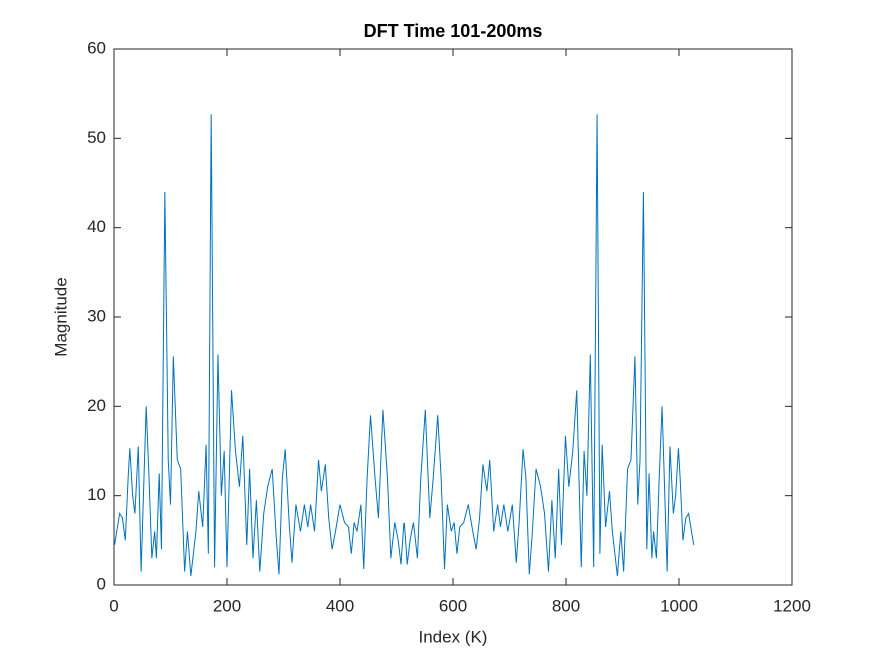  Describe the element at coordinates (453, 605) in the screenshot. I see `x-tick-label: 600` at that location.